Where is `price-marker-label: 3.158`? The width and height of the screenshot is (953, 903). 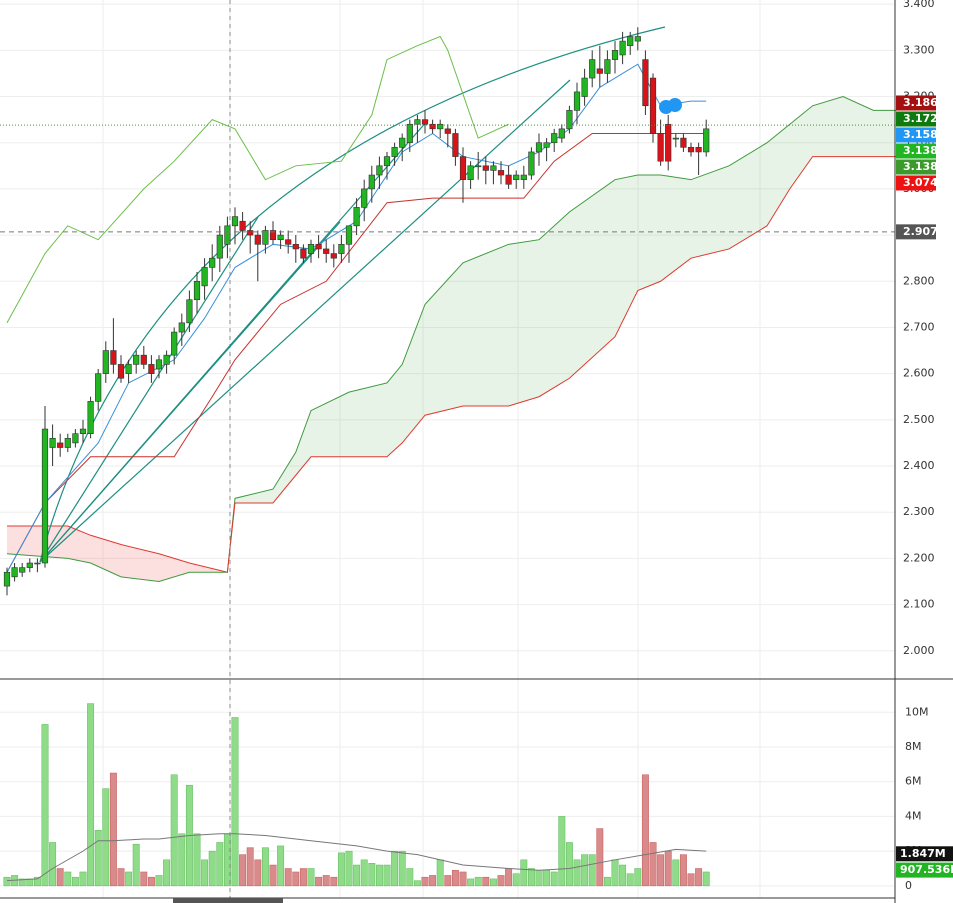 price-marker-label: 3.158 is located at coordinates (920, 134).